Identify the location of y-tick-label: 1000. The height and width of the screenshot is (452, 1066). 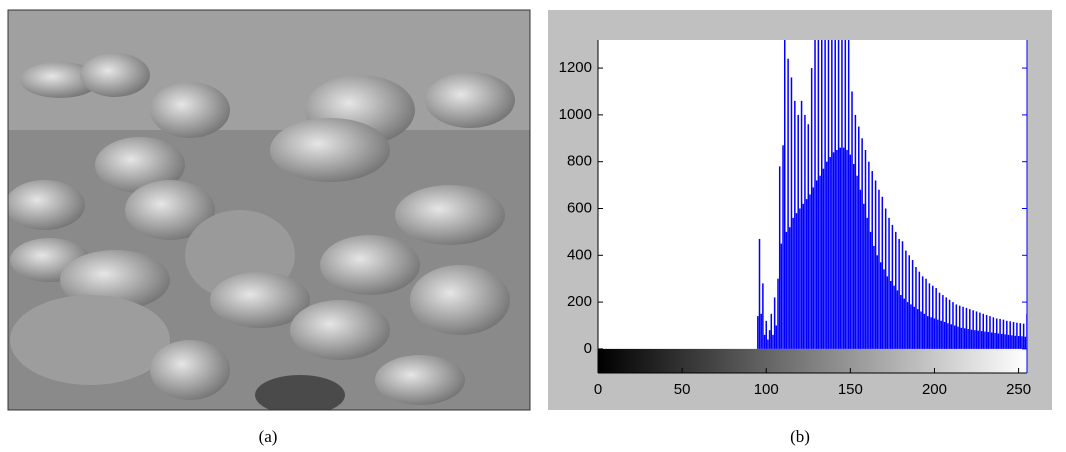
(575, 114).